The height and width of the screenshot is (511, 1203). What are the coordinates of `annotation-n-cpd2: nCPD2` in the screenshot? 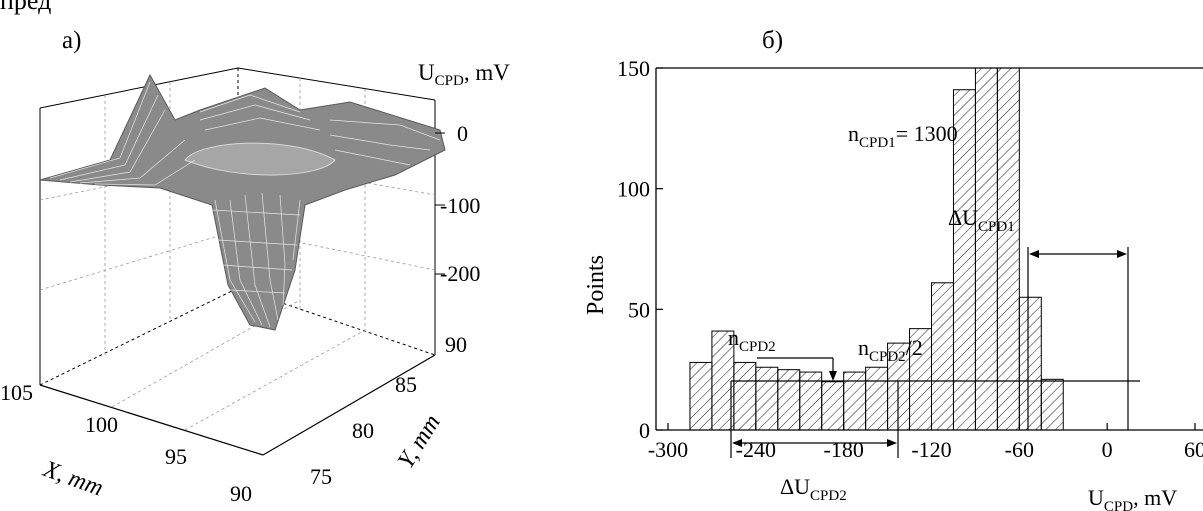 It's located at (752, 340).